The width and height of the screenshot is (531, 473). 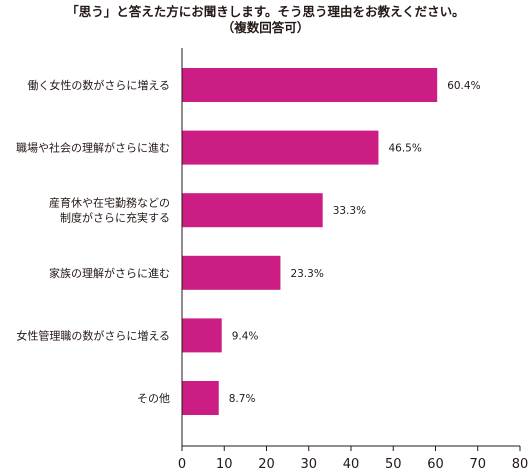 What do you see at coordinates (404, 149) in the screenshot?
I see `value-label: 46.5%` at bounding box center [404, 149].